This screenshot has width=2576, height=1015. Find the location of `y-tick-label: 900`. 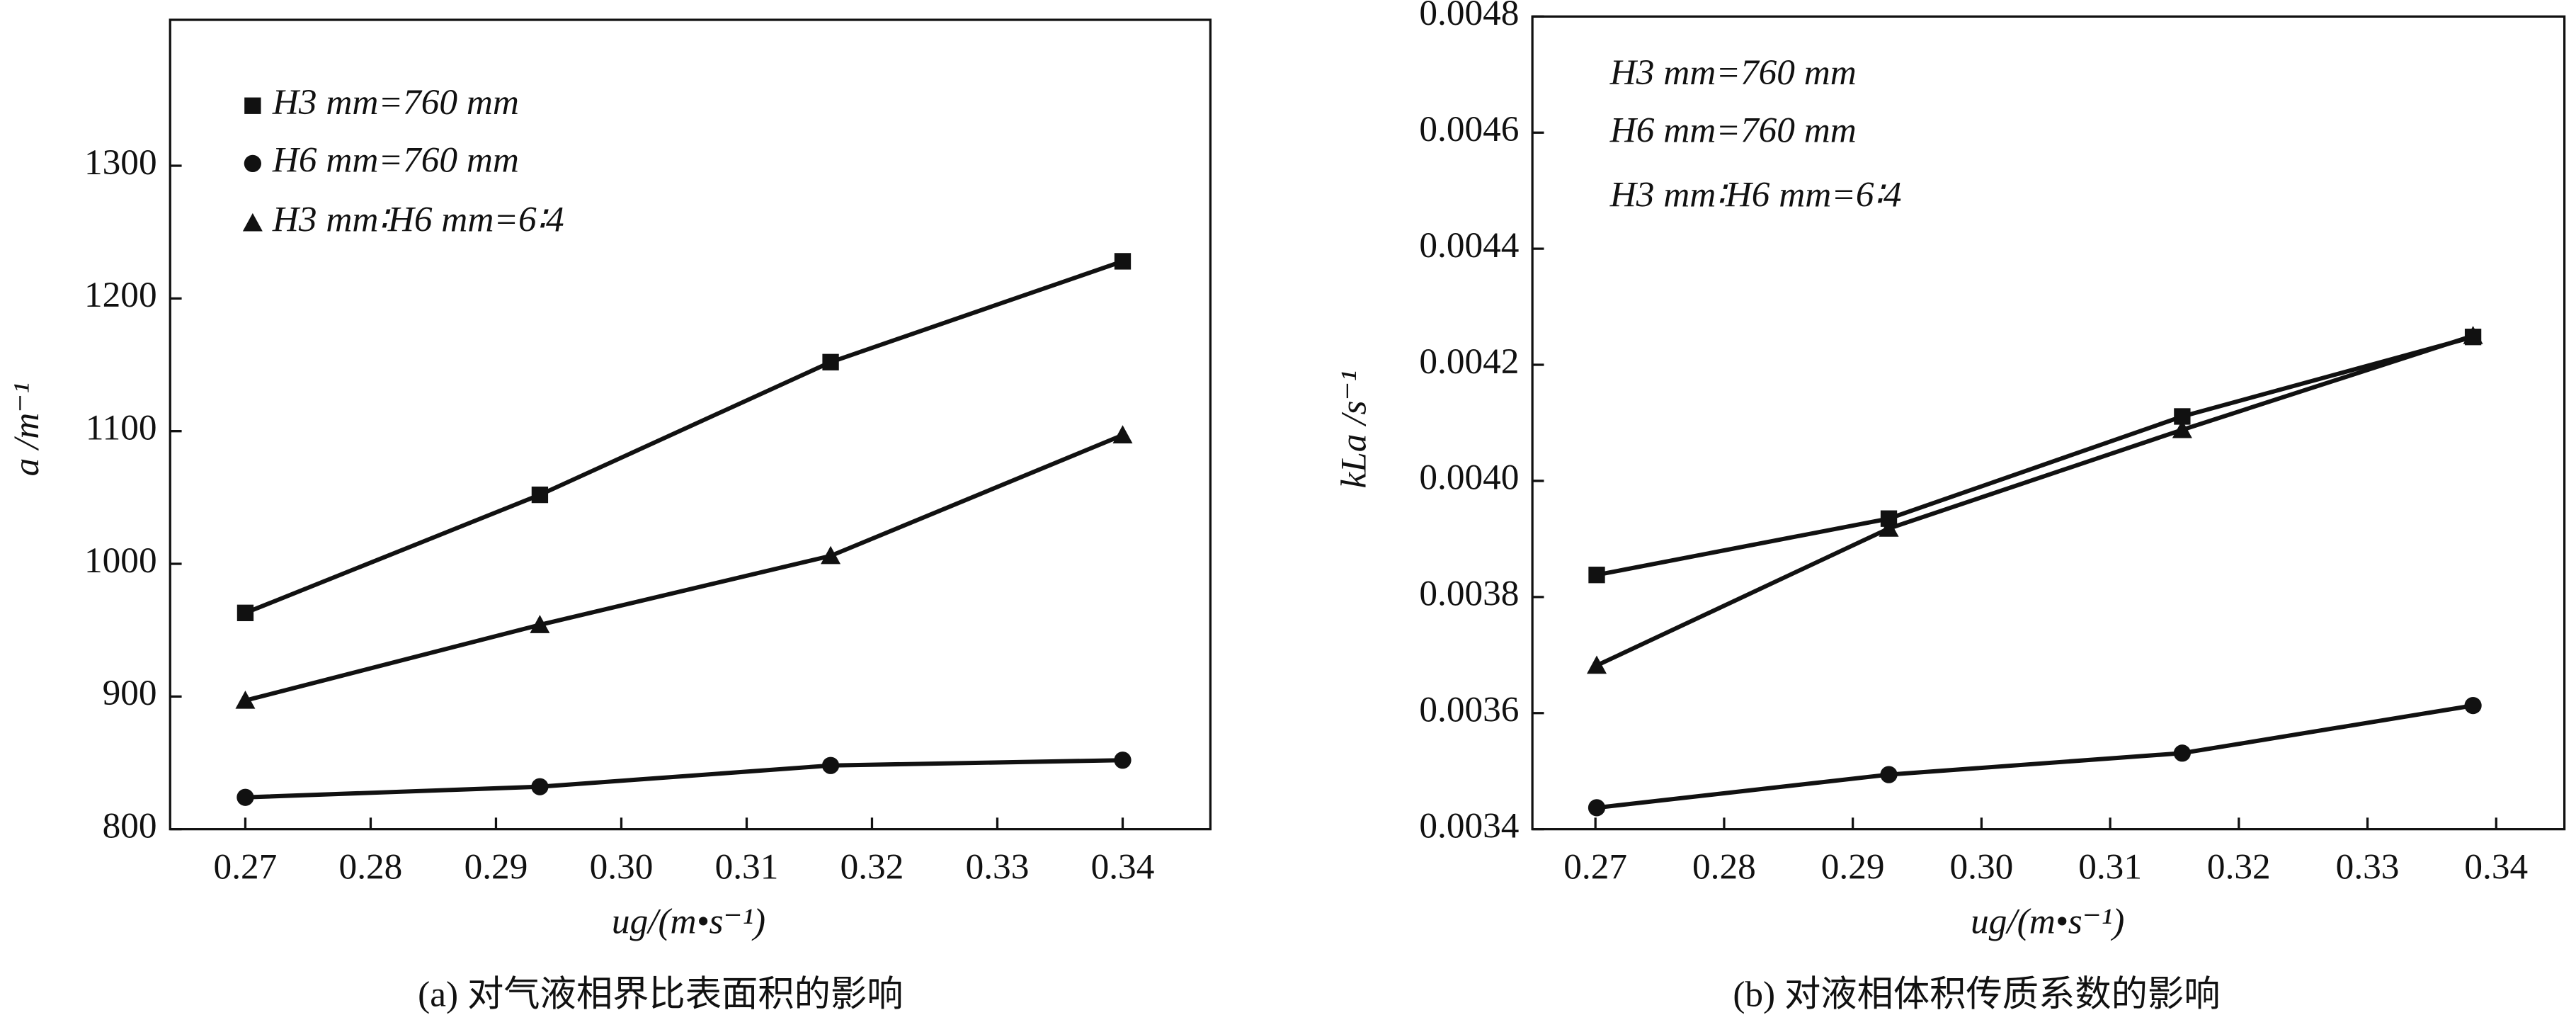

y-tick-label: 900 is located at coordinates (130, 693).